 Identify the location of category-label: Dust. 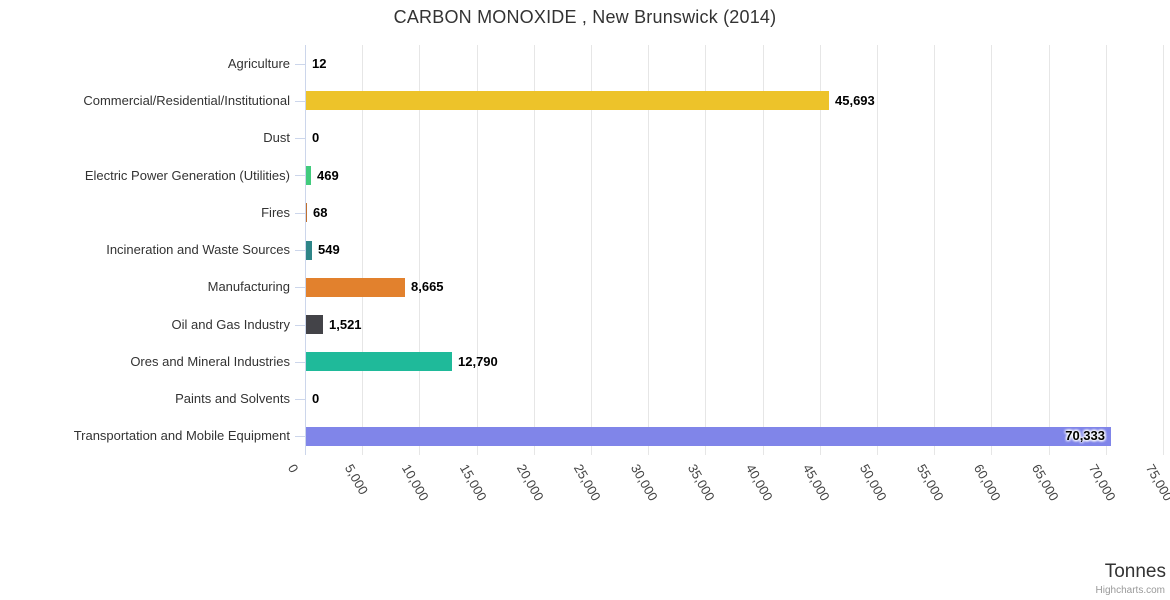
(276, 138).